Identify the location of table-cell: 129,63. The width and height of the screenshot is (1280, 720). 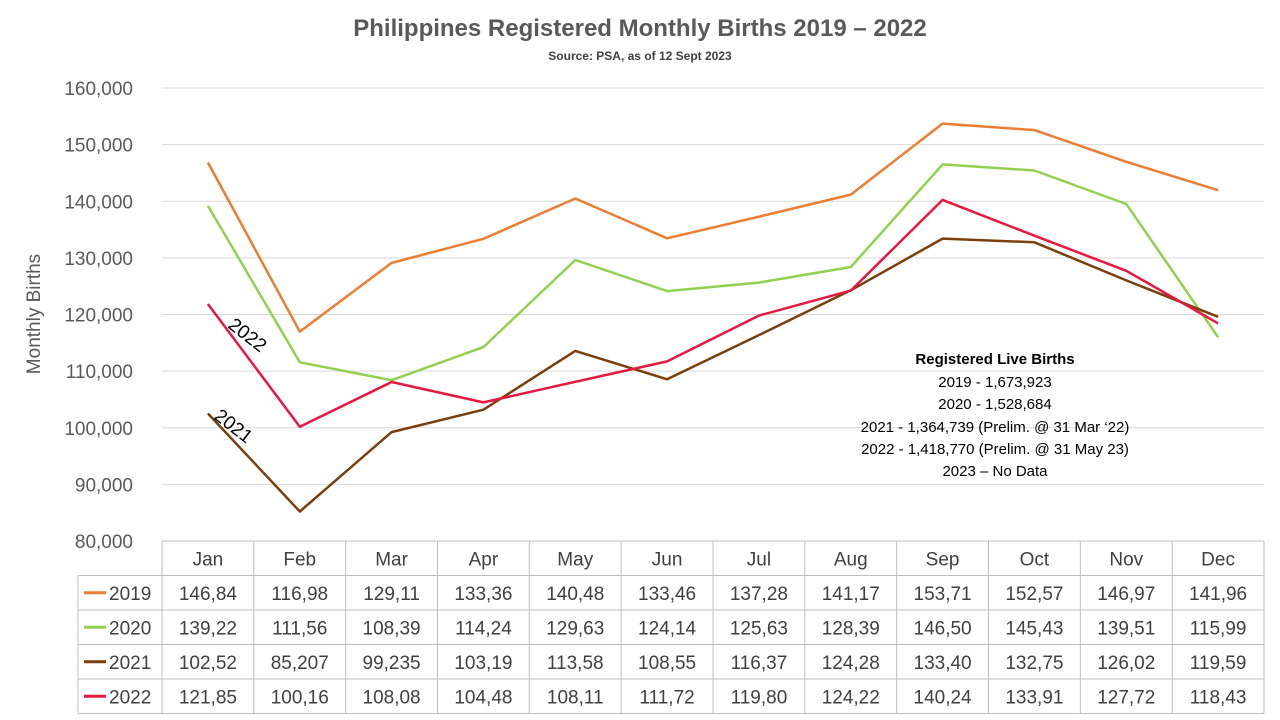
(575, 628).